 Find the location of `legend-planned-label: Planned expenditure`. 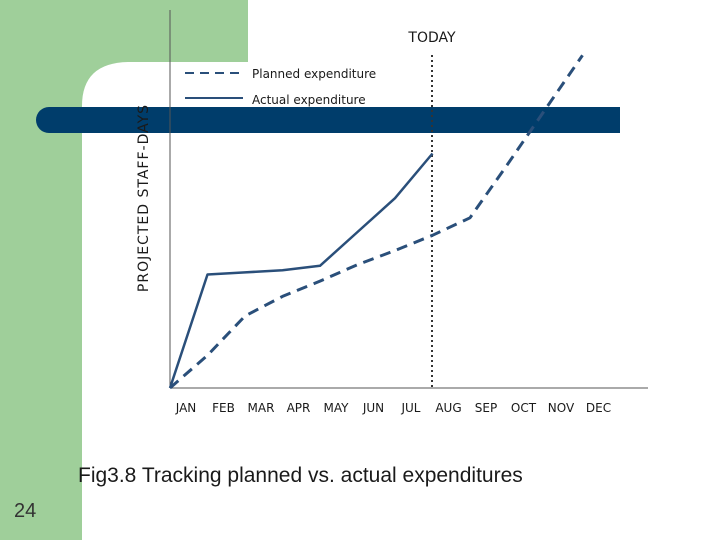

legend-planned-label: Planned expenditure is located at coordinates (314, 74).